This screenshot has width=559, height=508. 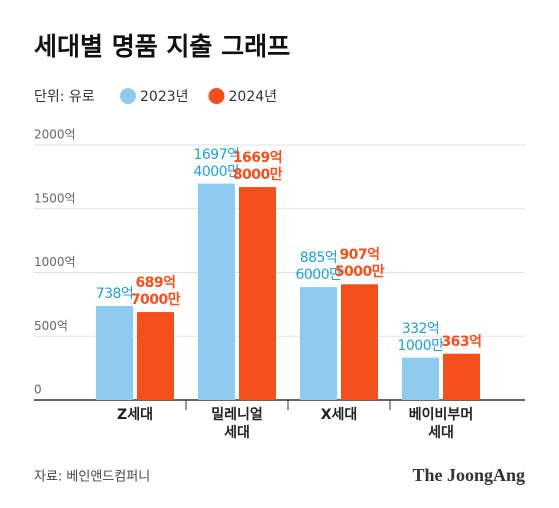 What do you see at coordinates (468, 475) in the screenshot?
I see `brand: The JoongAng` at bounding box center [468, 475].